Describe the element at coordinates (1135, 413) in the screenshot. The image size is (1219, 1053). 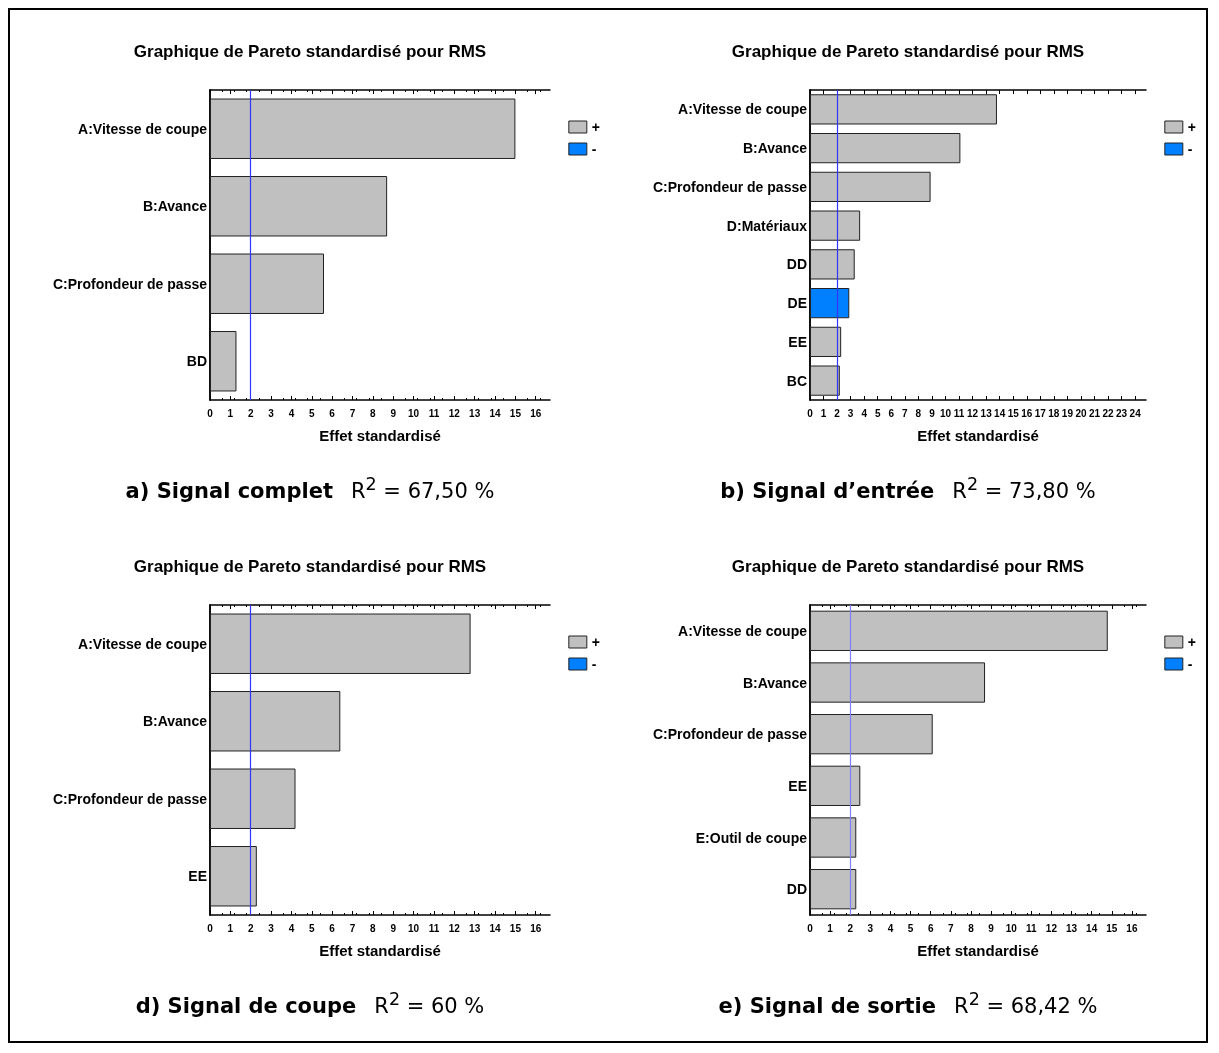
I see `x-tick-label: 24` at that location.